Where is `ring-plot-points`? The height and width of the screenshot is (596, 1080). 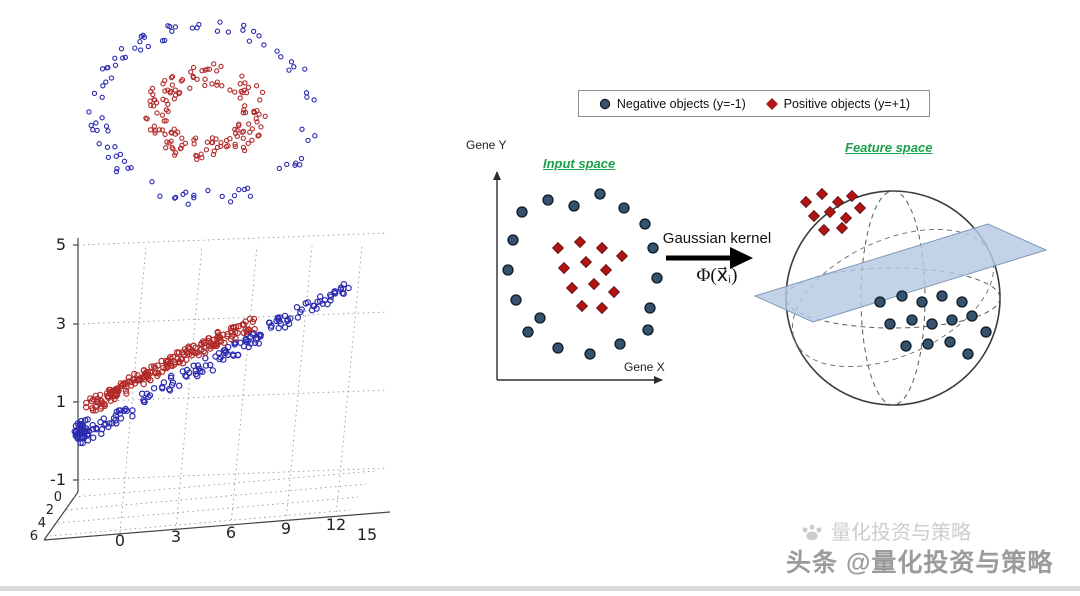
ring-plot-points is located at coordinates (202, 113).